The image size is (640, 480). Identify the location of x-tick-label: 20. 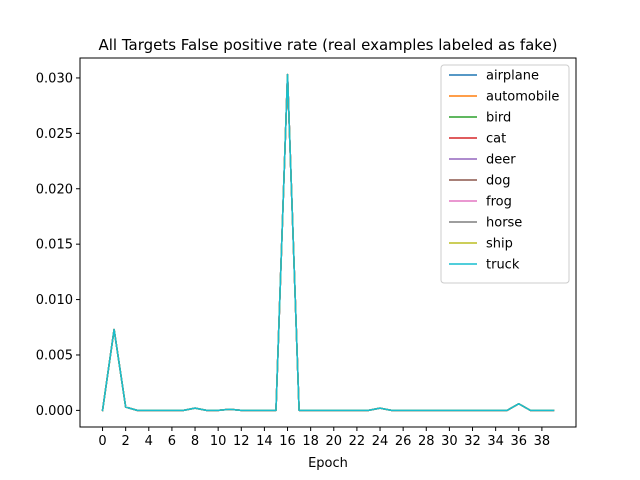
(334, 441).